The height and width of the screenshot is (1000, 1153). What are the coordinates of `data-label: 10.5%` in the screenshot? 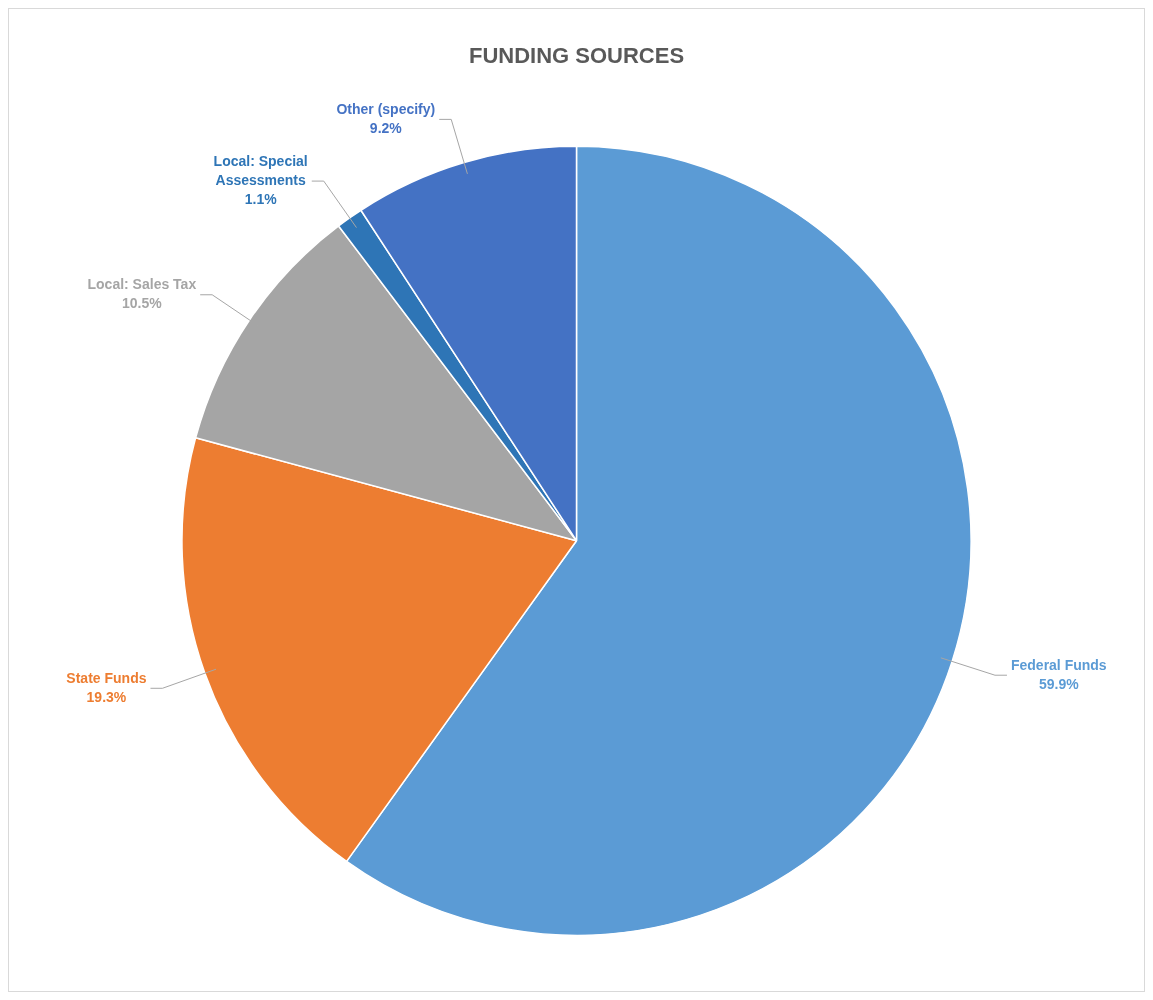 It's located at (142, 303).